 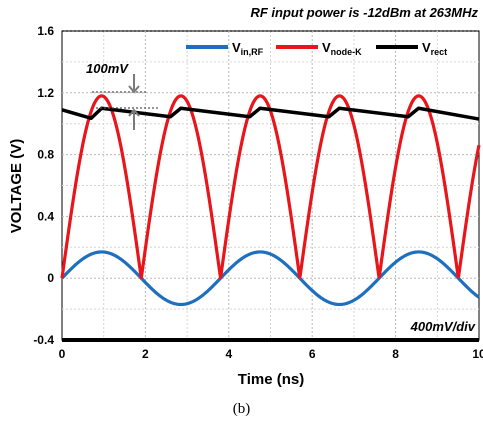 What do you see at coordinates (45, 31) in the screenshot?
I see `y-tick-label: 1.6` at bounding box center [45, 31].